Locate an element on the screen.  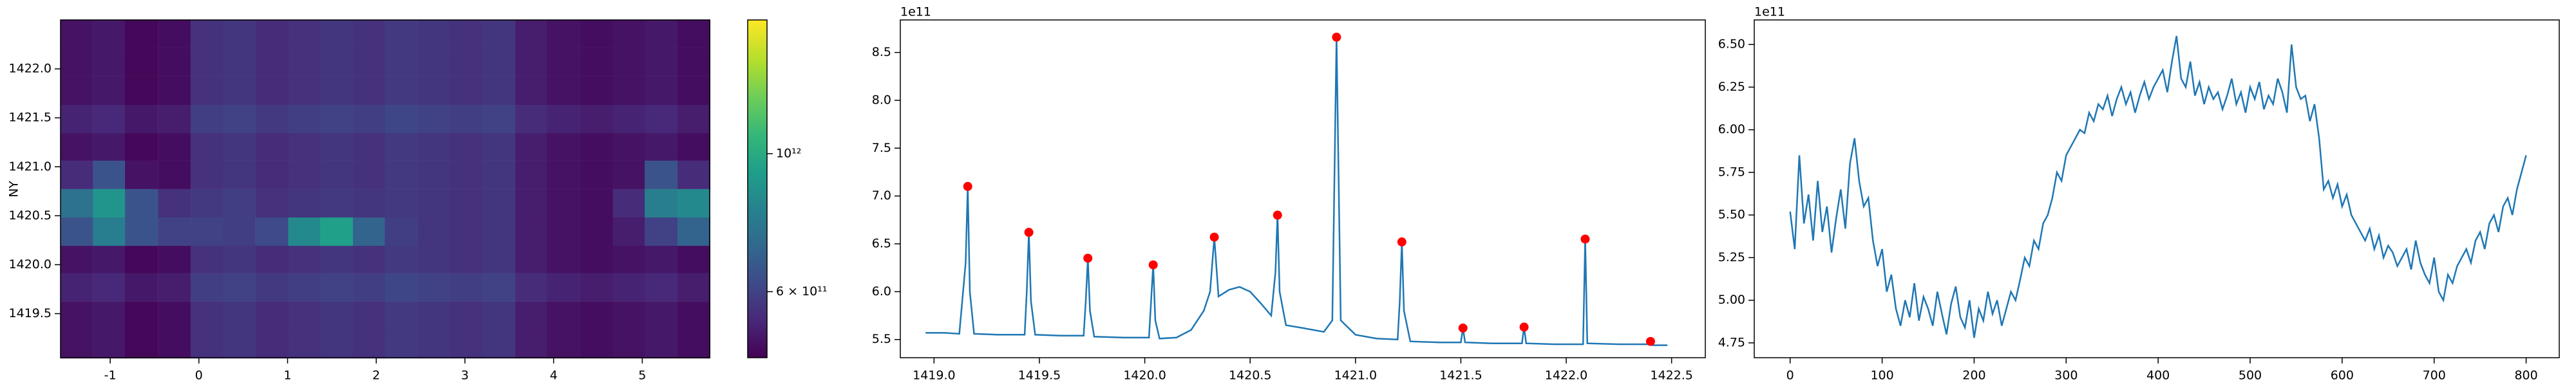
x-tick-label: 1 is located at coordinates (287, 376).